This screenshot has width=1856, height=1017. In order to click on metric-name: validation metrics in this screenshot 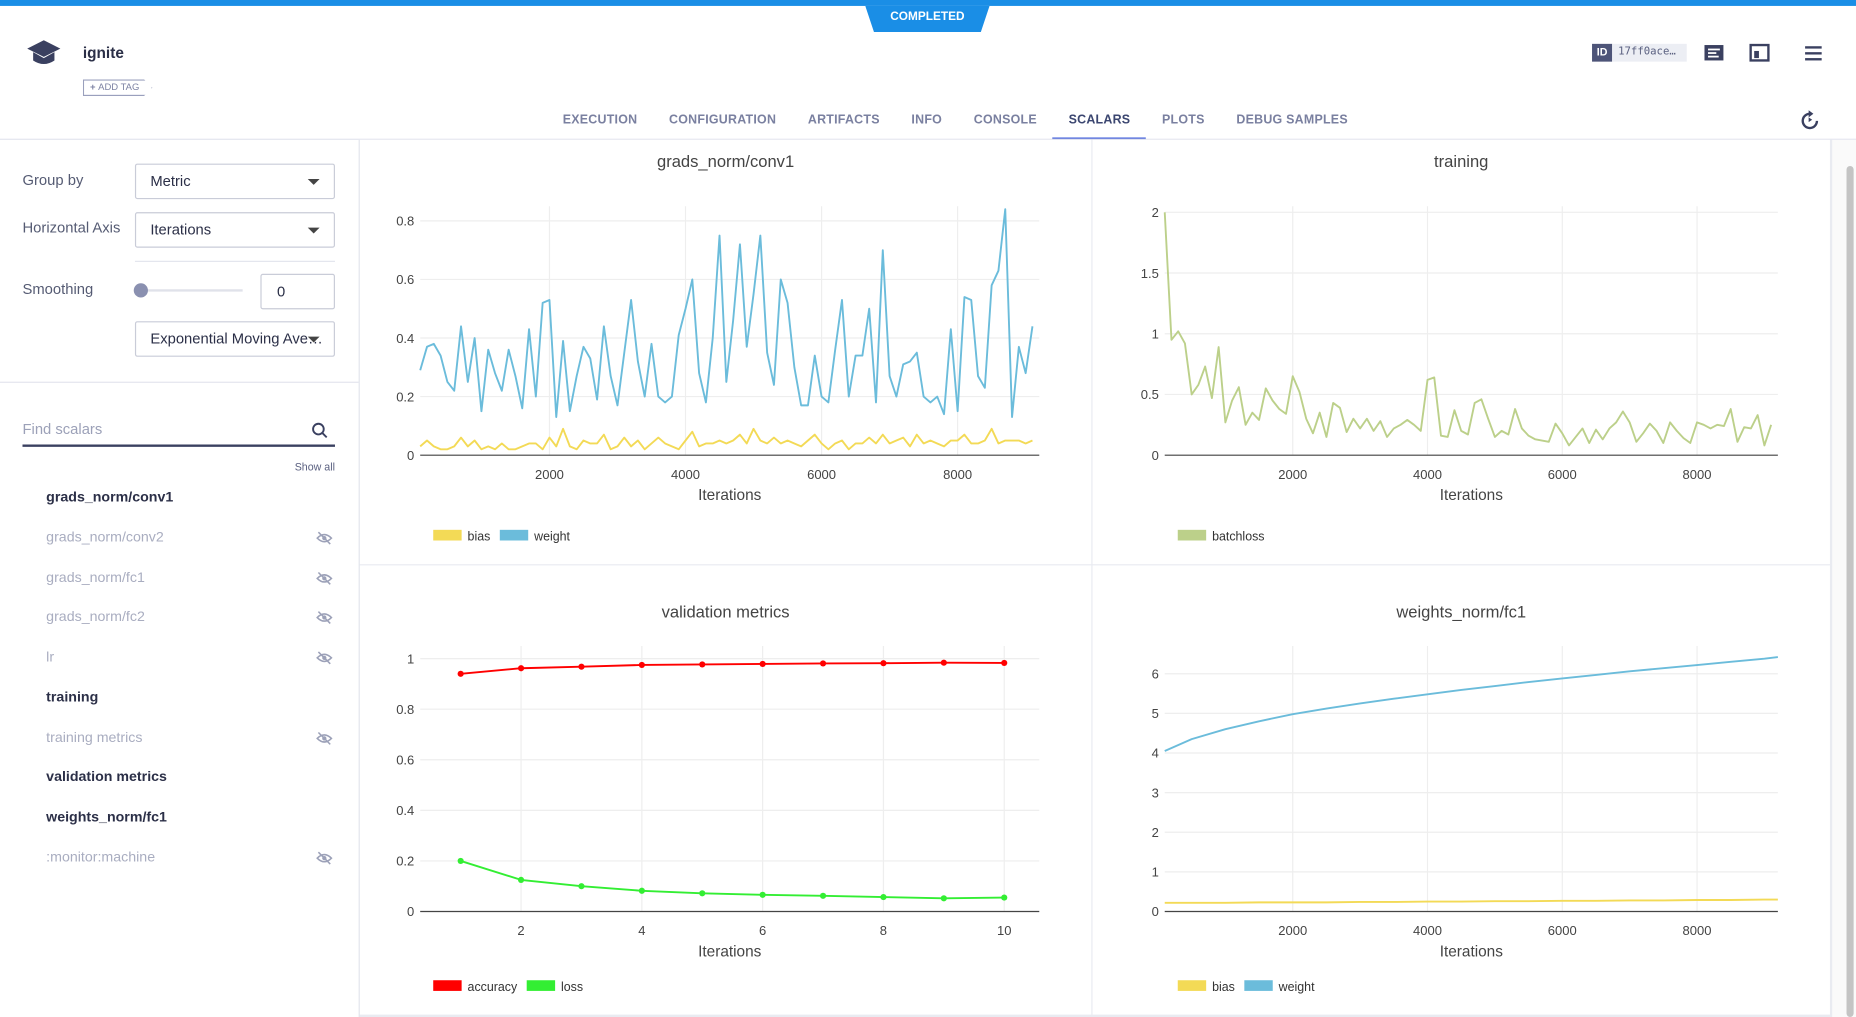, I will do `click(106, 776)`.